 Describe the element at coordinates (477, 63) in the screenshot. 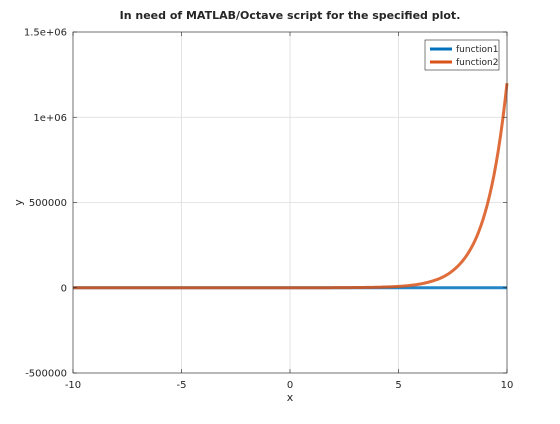

I see `legend-label: function2` at that location.